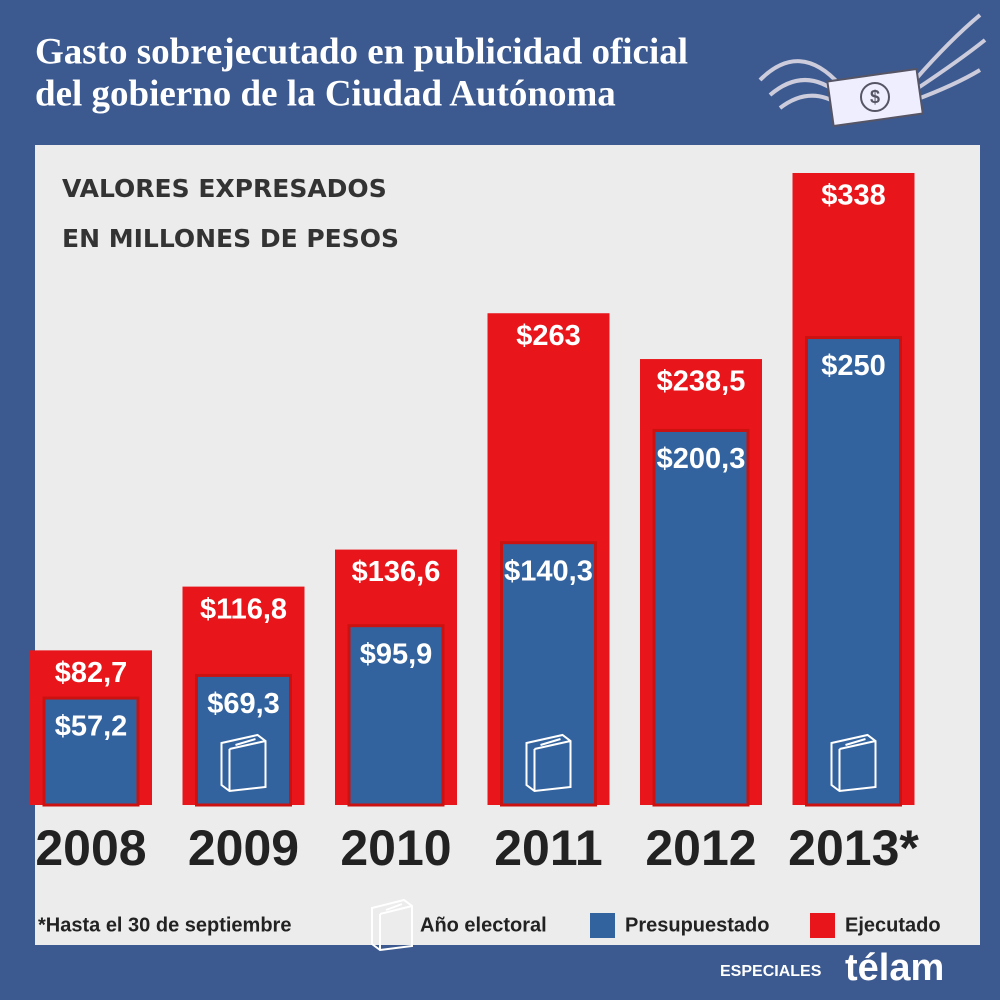 This screenshot has height=1000, width=1000. What do you see at coordinates (894, 968) in the screenshot?
I see `footer-brand: télam` at bounding box center [894, 968].